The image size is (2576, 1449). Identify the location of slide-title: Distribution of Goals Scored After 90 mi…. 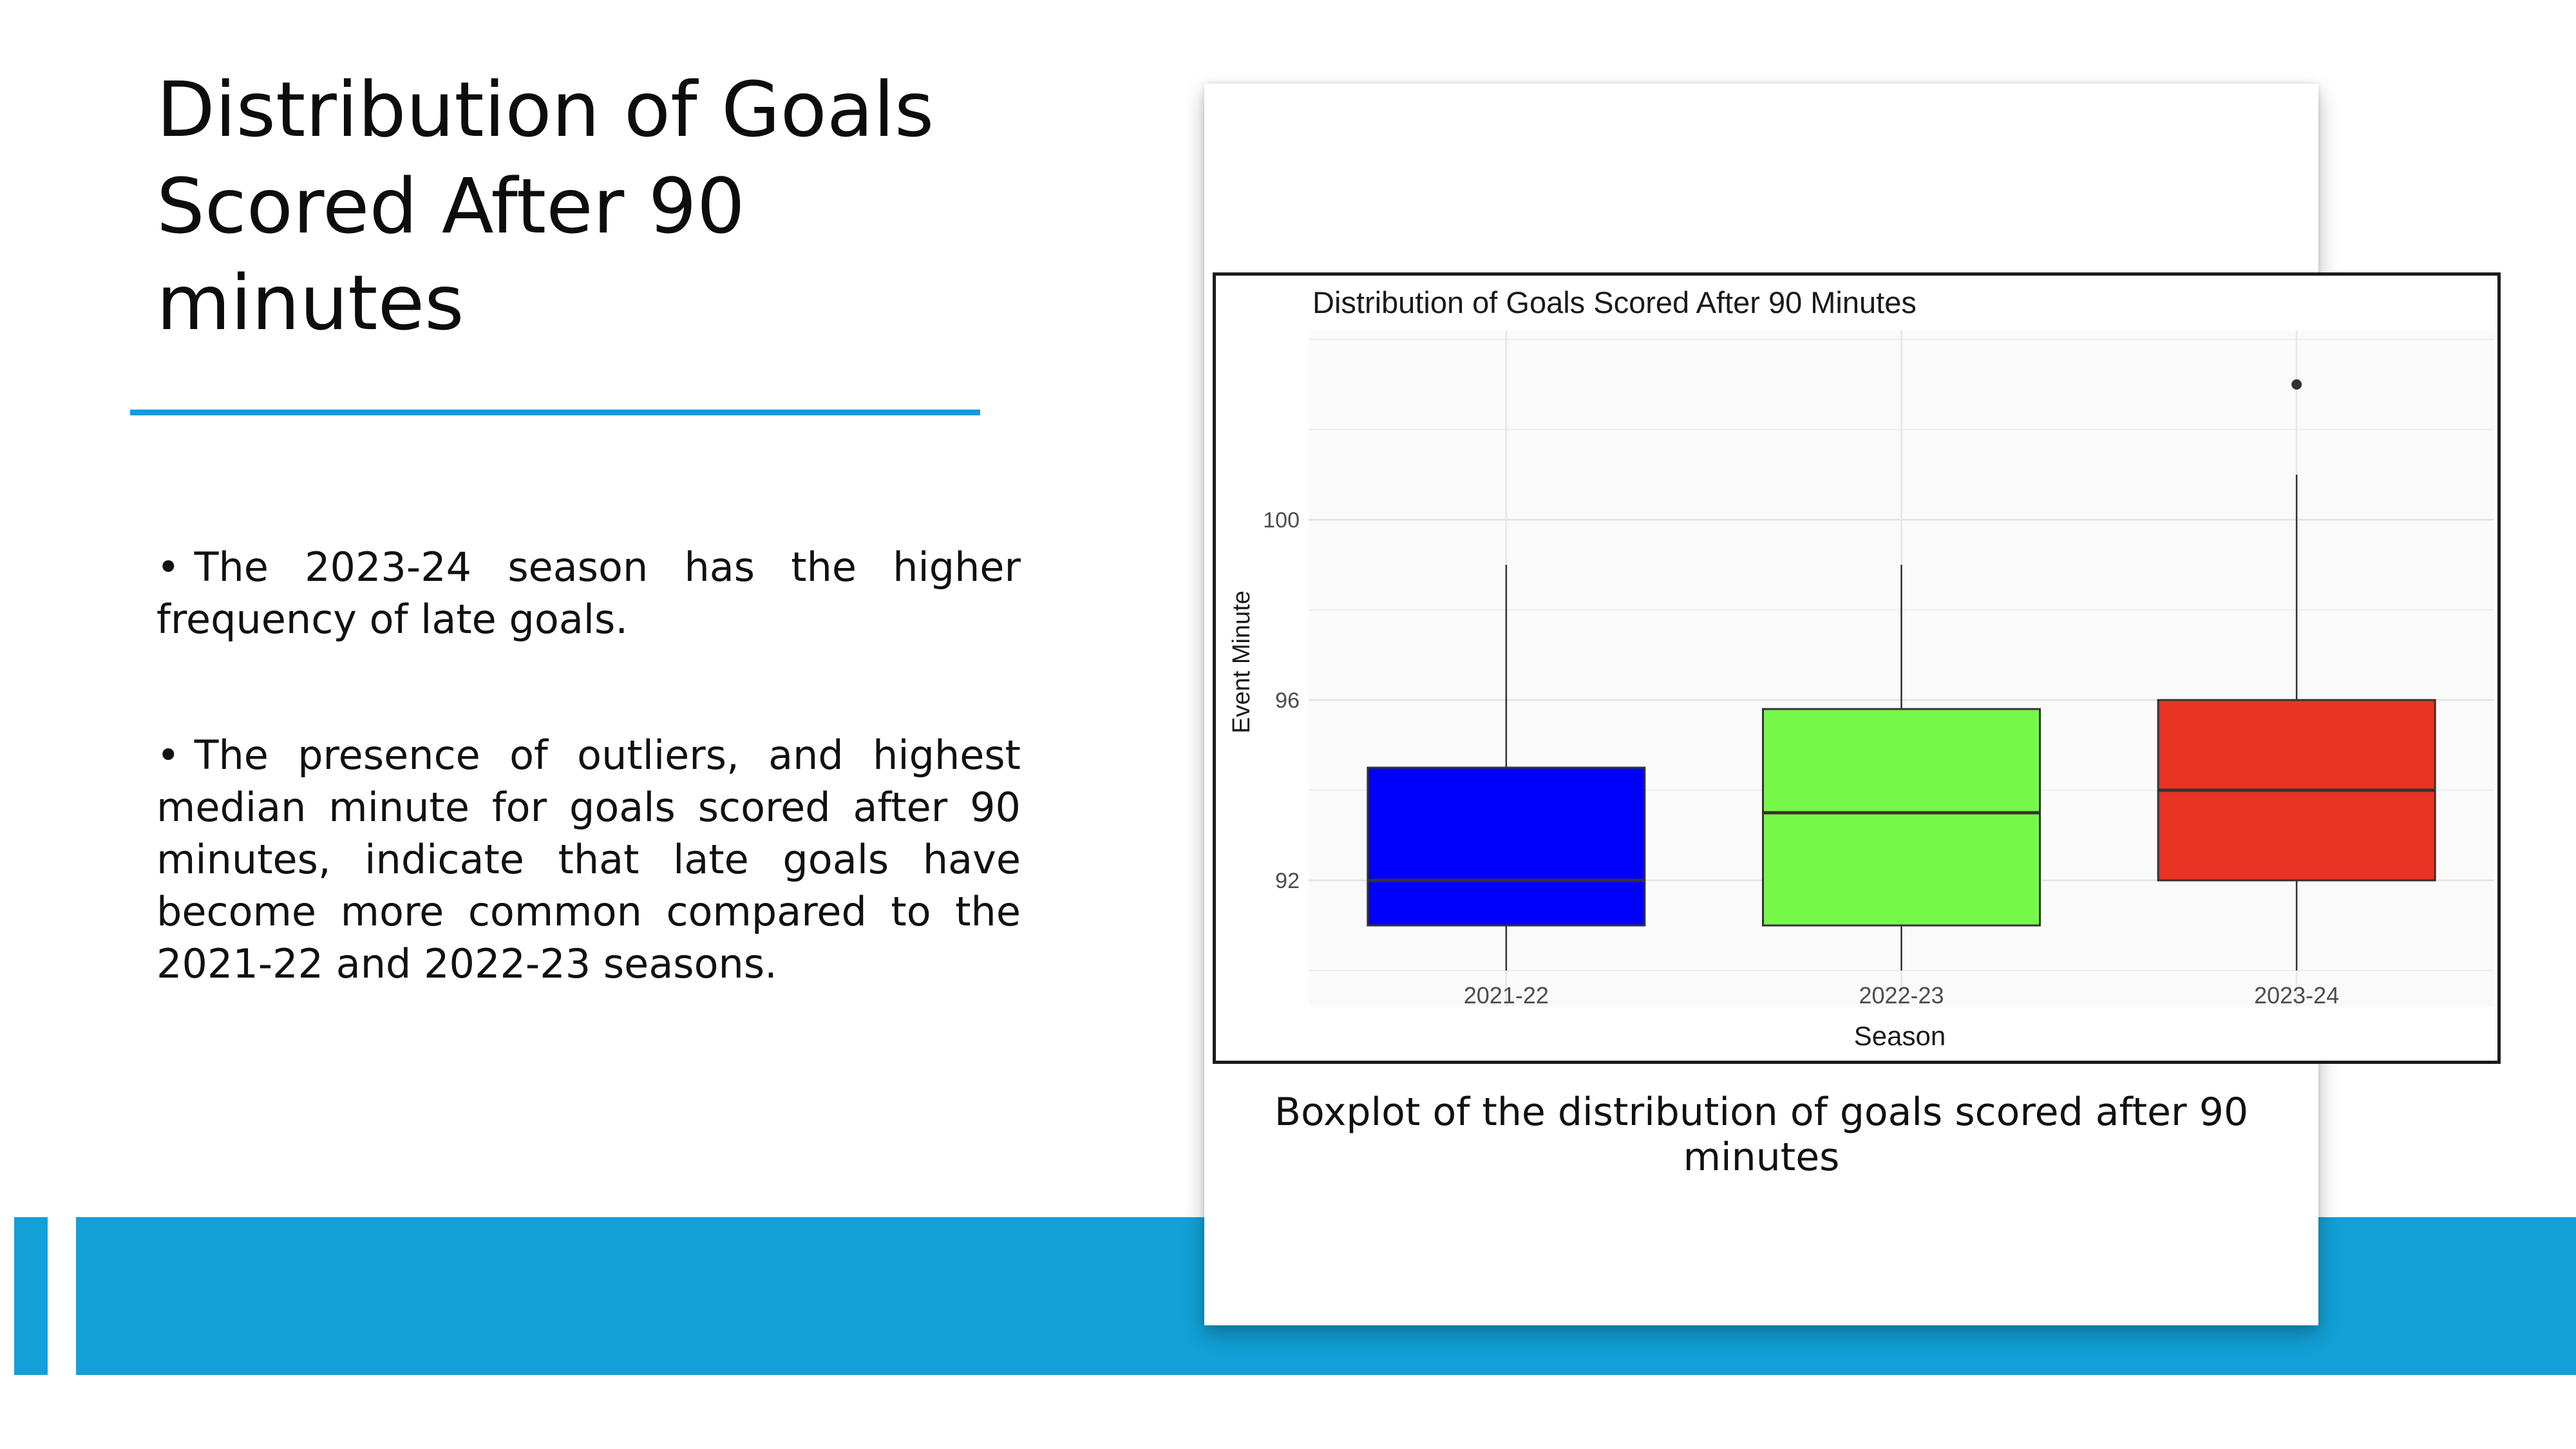
(545, 206).